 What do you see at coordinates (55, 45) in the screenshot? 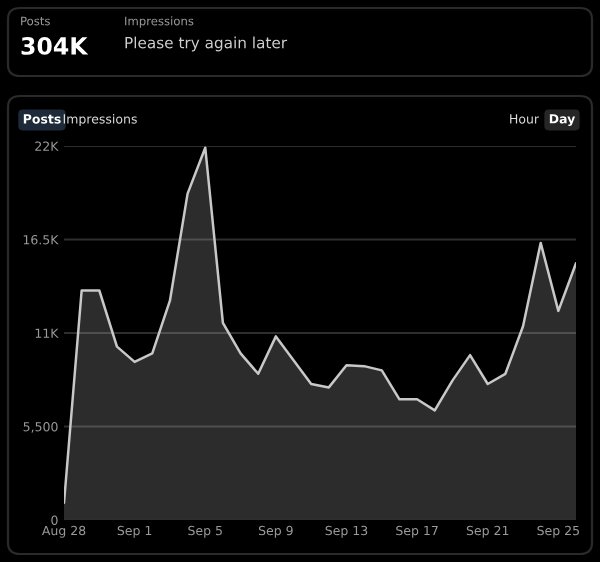
I see `text: 304K` at bounding box center [55, 45].